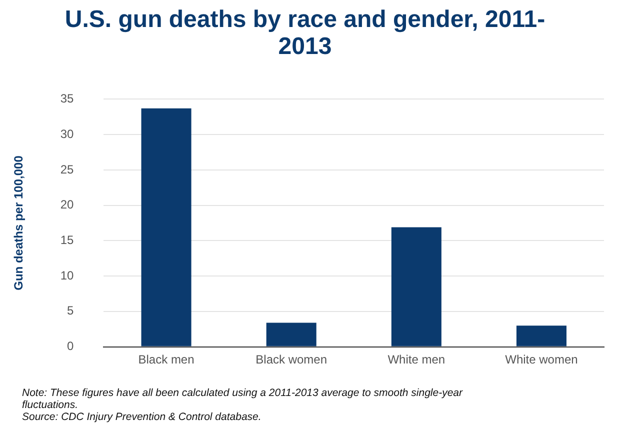 This screenshot has height=426, width=623. Describe the element at coordinates (243, 399) in the screenshot. I see `text: Note: These figures have all been calculated using a 2011-2013 average to smooth single-year fluctuations.` at that location.